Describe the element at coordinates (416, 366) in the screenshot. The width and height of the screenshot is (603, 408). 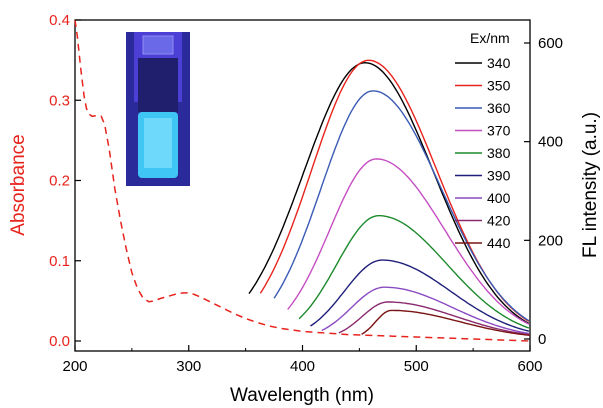
I see `x-tick-label: 500` at that location.